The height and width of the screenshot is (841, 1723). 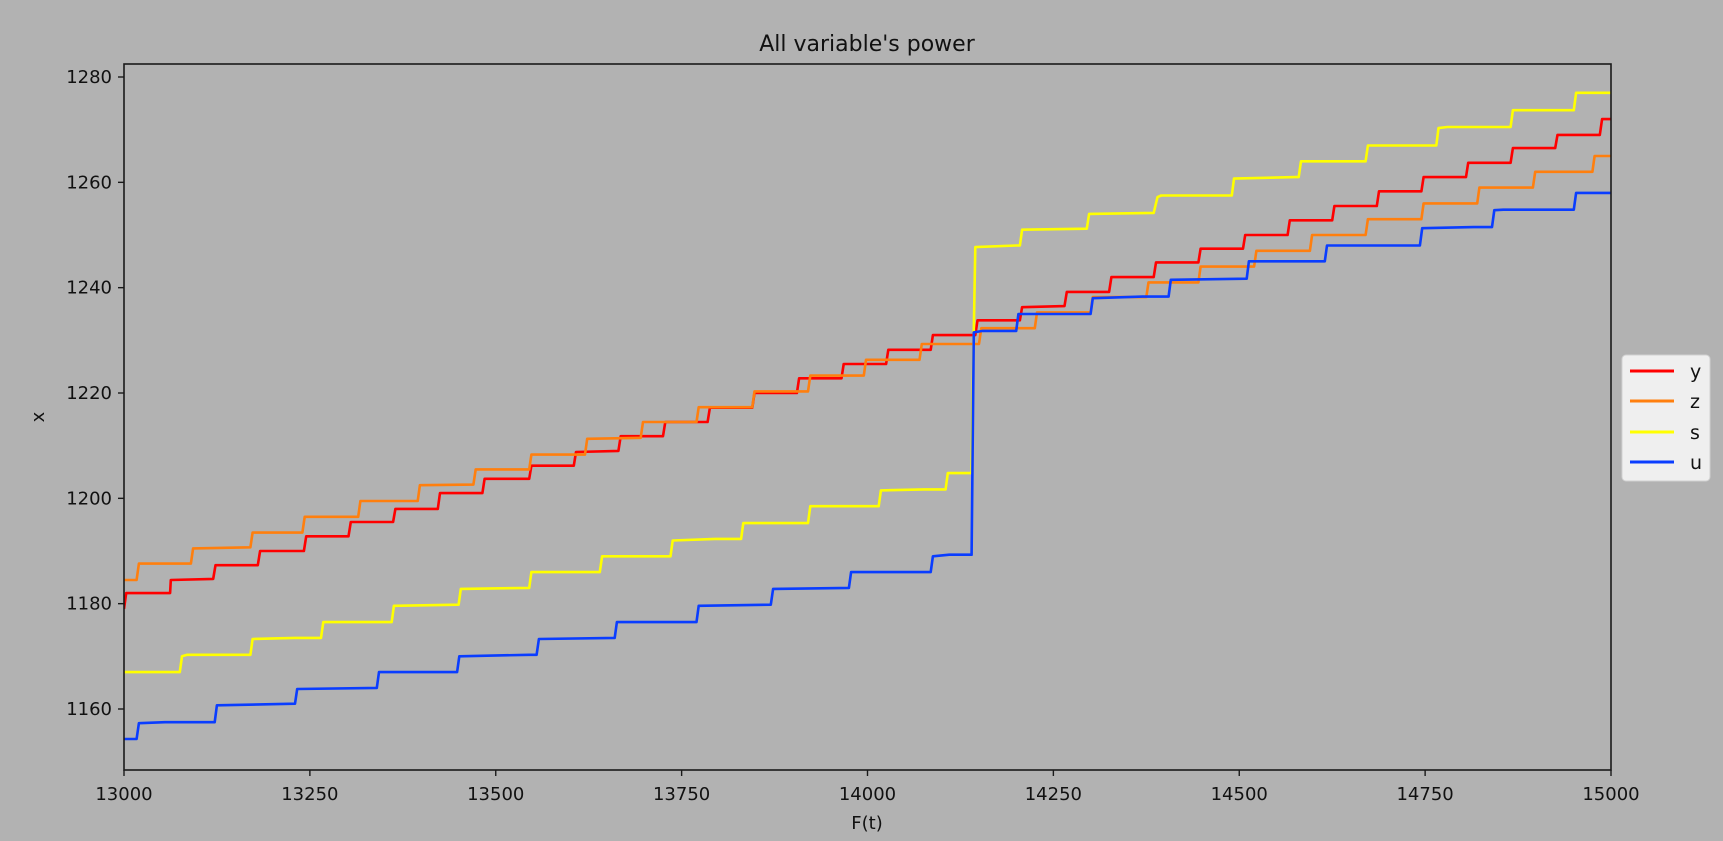 I want to click on y-axis: 1160 1180 1200 1220 1240 1260 1280, so click(x=95, y=393).